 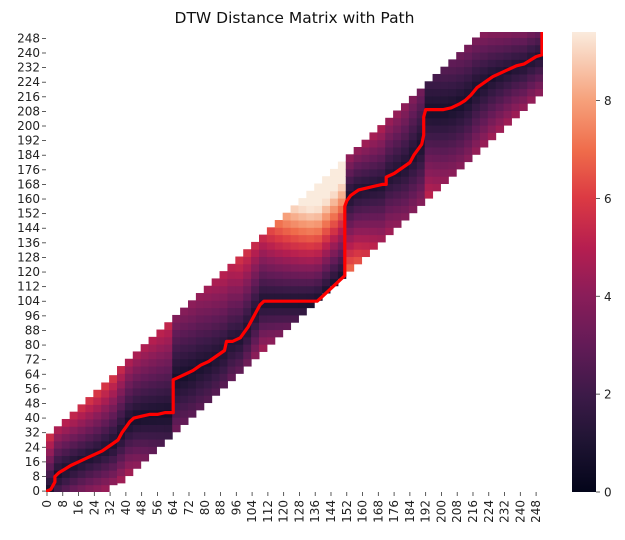 I want to click on x-tick-label: 56, so click(x=157, y=507).